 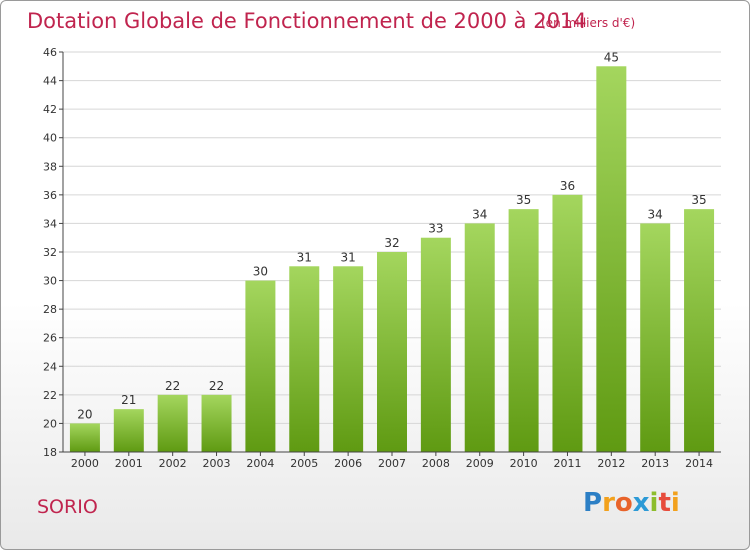 I want to click on y-tick-label: 18, so click(x=50, y=452).